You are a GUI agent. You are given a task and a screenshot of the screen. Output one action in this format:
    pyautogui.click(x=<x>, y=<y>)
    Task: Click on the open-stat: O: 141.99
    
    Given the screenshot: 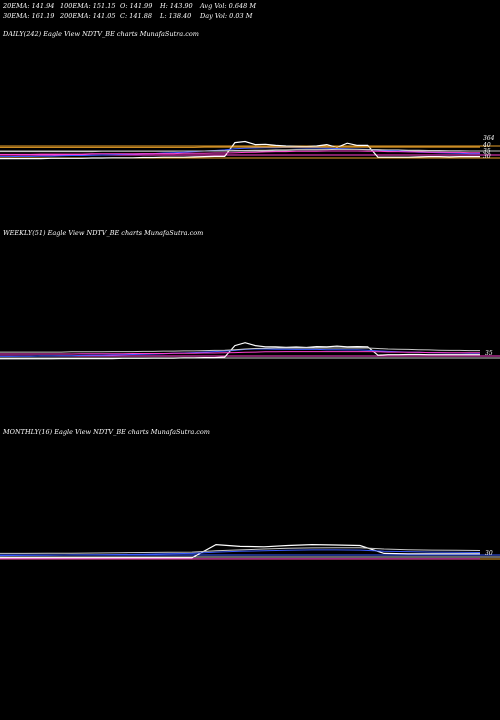 What is the action you would take?
    pyautogui.click(x=136, y=6)
    